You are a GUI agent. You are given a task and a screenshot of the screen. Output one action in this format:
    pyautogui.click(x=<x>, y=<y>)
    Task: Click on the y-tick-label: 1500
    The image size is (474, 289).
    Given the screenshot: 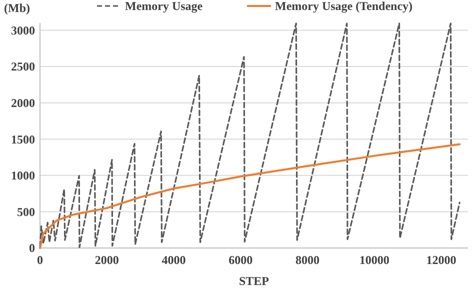 What is the action you would take?
    pyautogui.click(x=23, y=139)
    